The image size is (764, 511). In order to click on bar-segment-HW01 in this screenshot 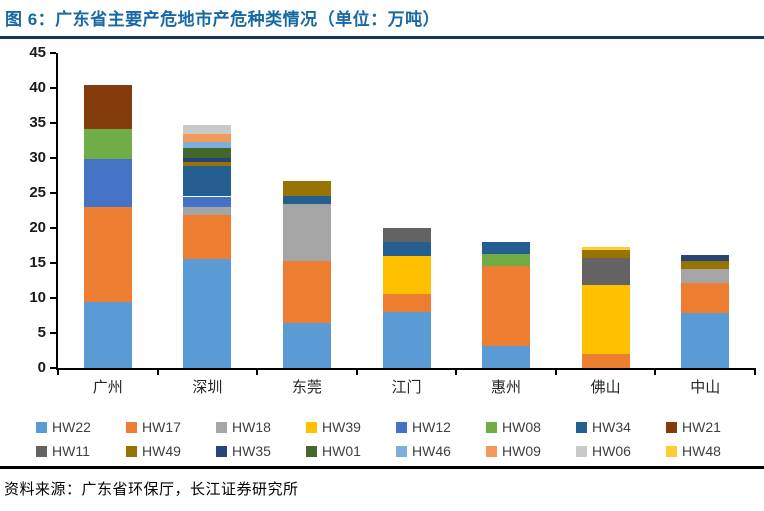, I will do `click(207, 153)`.